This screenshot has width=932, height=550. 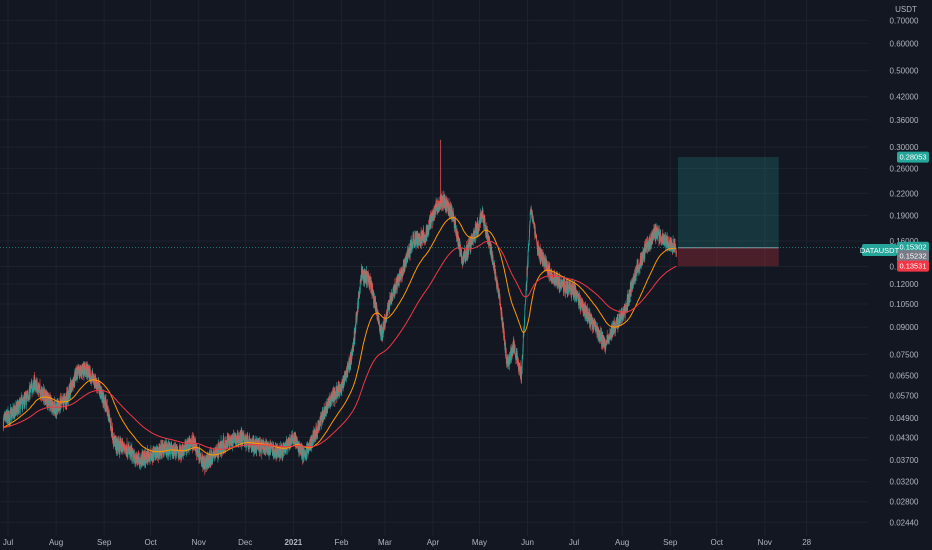 I want to click on target-zone, so click(x=728, y=202).